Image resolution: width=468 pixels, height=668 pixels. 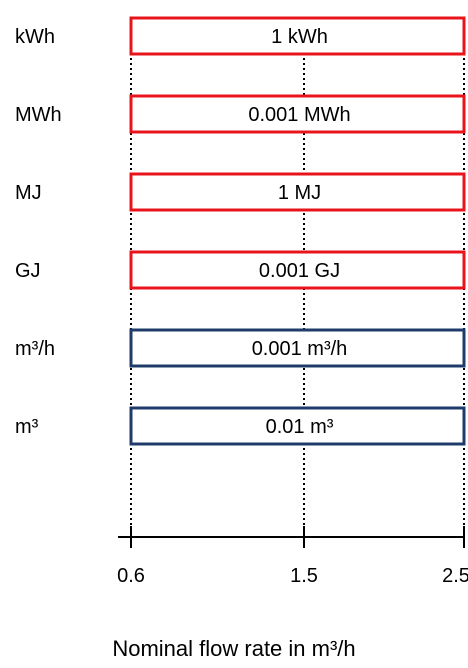 I want to click on unit-label: m³, so click(x=27, y=427).